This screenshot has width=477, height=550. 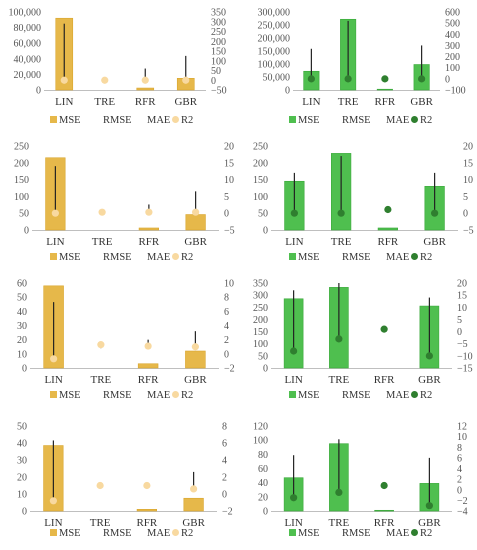 What do you see at coordinates (462, 427) in the screenshot?
I see `y2-tick-label: 12` at bounding box center [462, 427].